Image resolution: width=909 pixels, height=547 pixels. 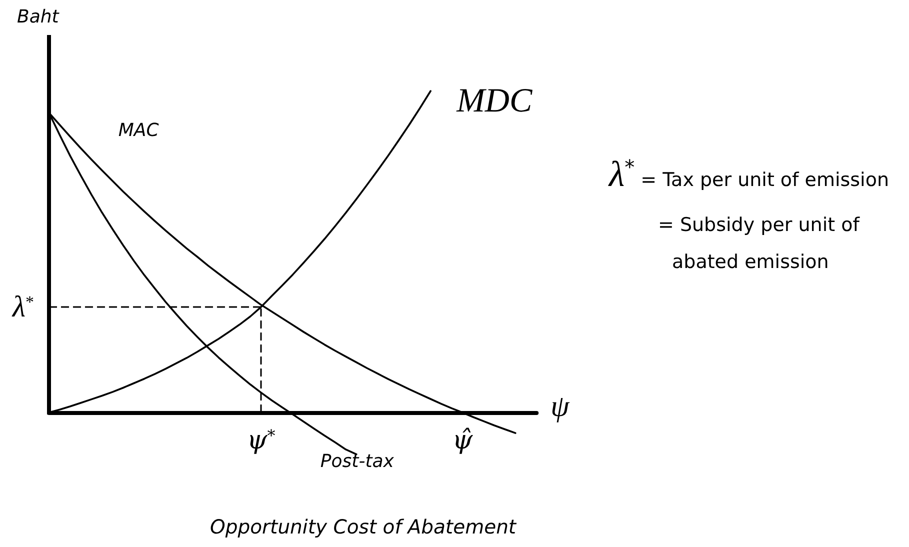 I want to click on x-tick-label: ψ*, so click(x=261, y=441).